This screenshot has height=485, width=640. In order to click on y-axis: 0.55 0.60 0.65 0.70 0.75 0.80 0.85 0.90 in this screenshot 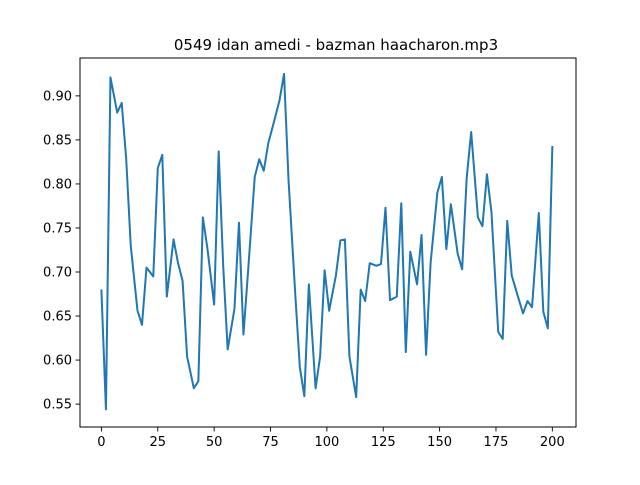, I will do `click(61, 251)`.